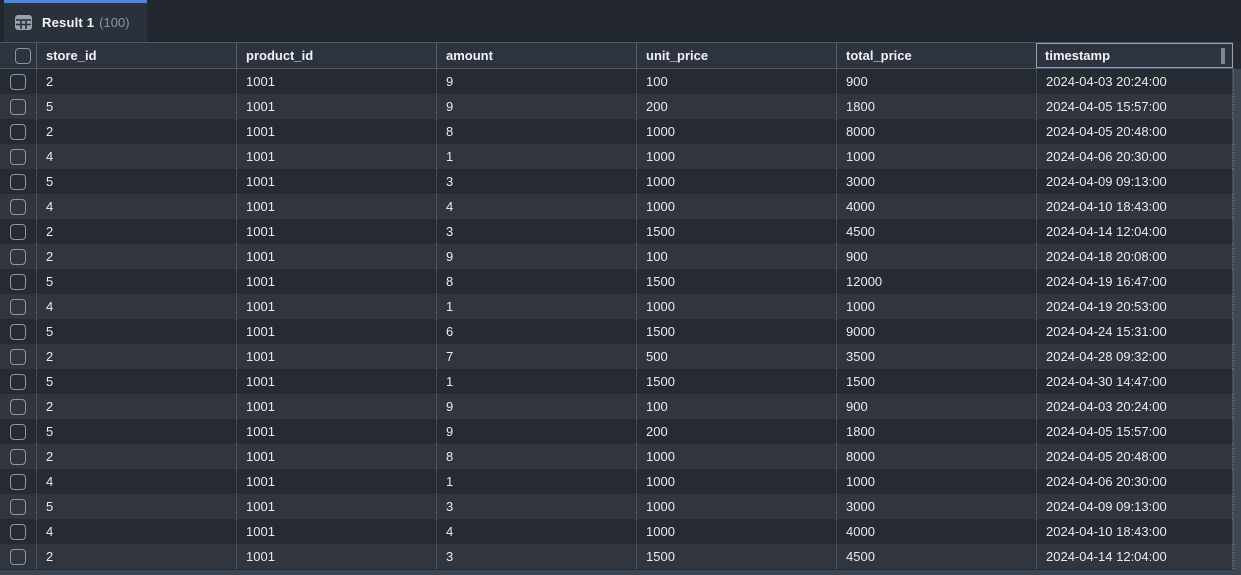 The width and height of the screenshot is (1241, 575). Describe the element at coordinates (75, 21) in the screenshot. I see `tab-result-1: Result 1 (100)` at that location.